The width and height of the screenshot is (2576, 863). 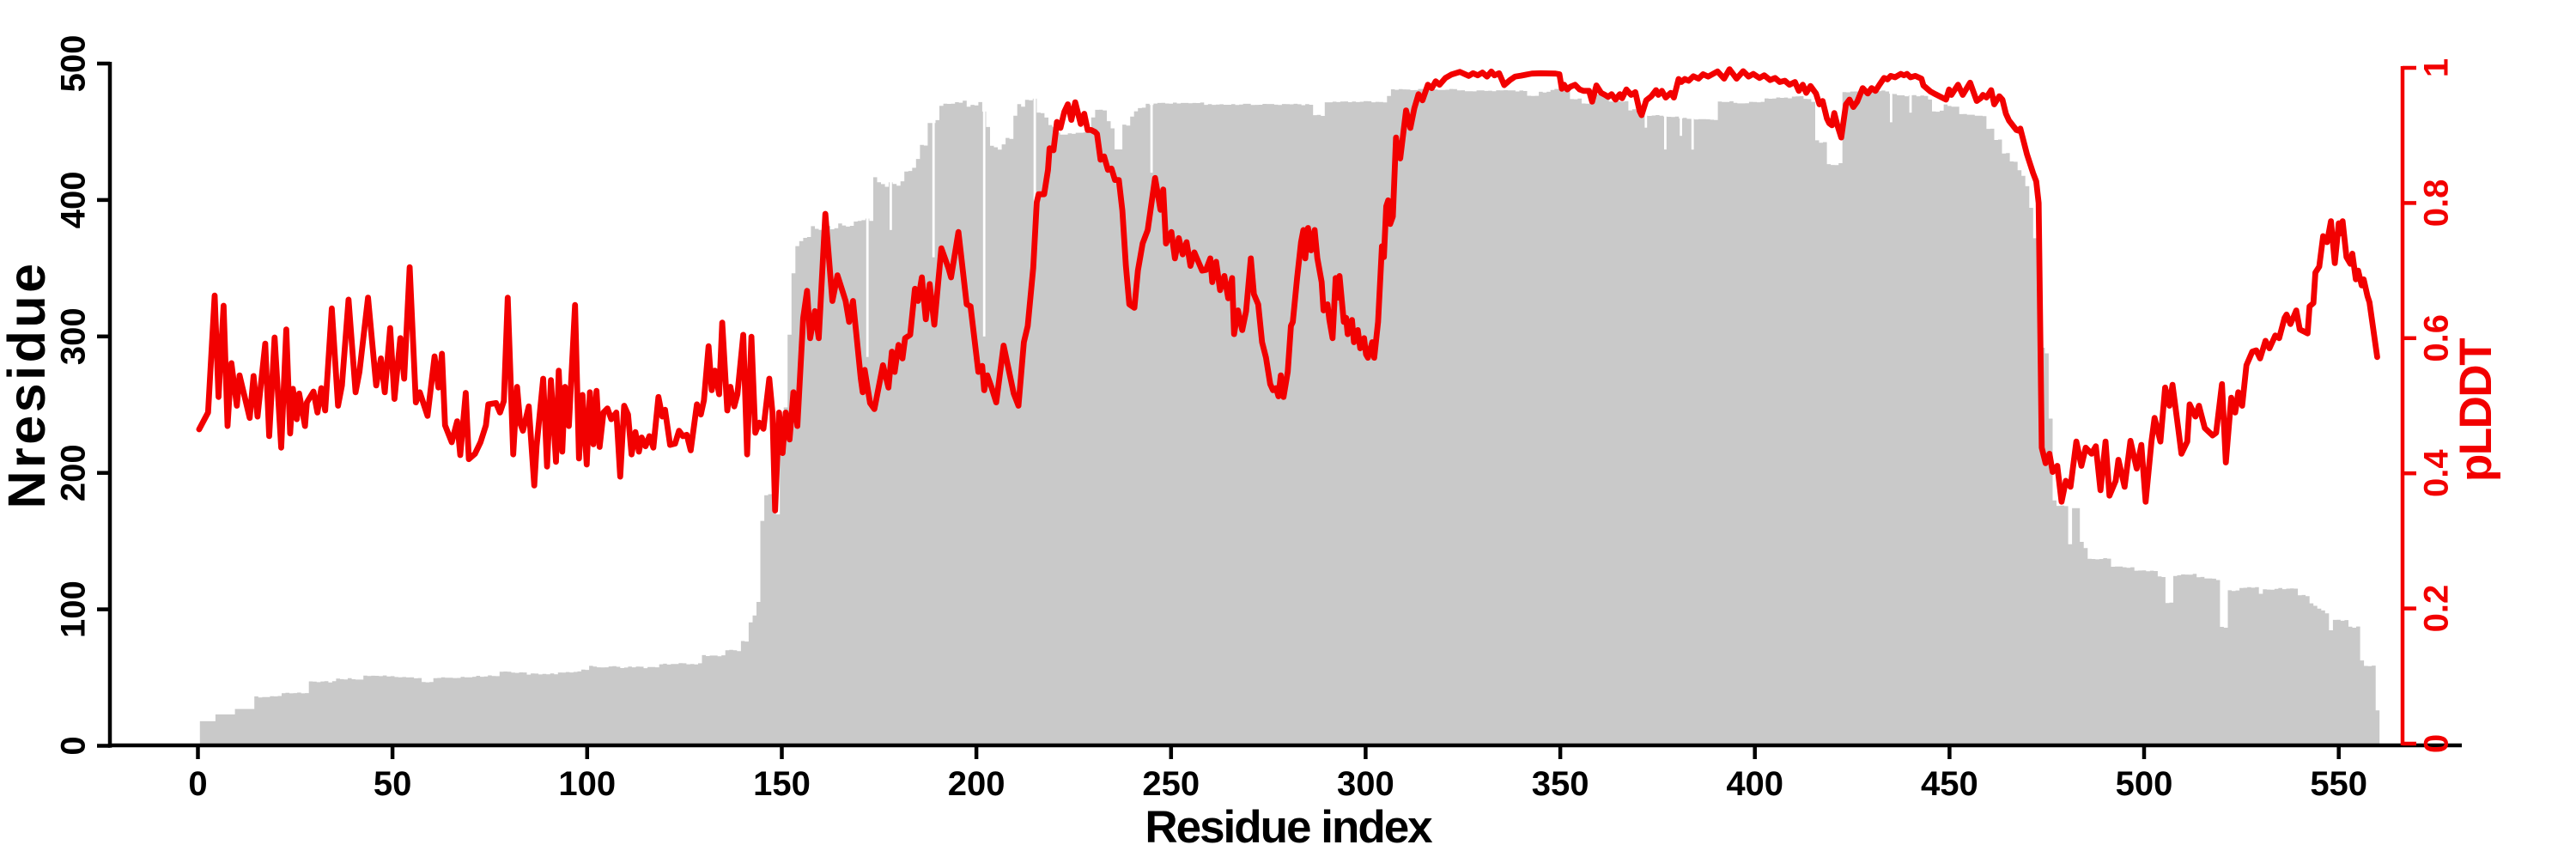 What do you see at coordinates (2437, 67) in the screenshot?
I see `svg-text: 1` at bounding box center [2437, 67].